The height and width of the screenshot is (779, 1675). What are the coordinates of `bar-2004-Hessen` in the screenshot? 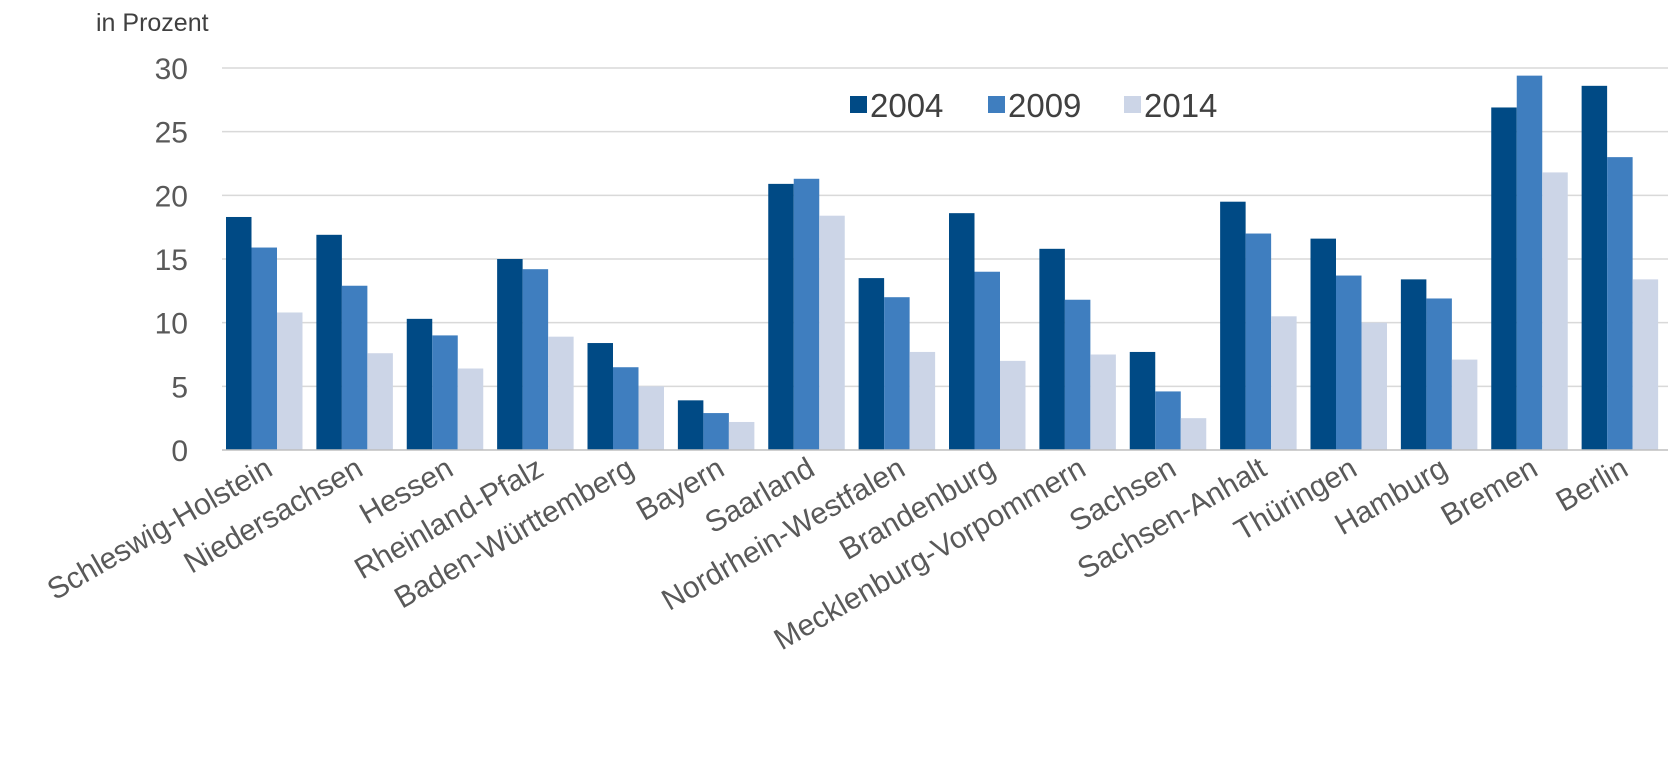 It's located at (419, 384).